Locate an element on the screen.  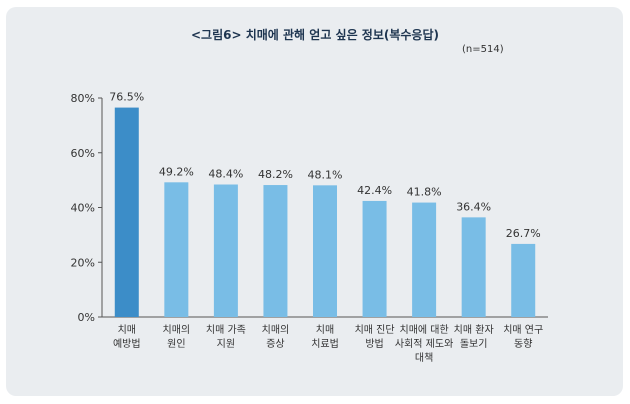
value-label: 48.4% is located at coordinates (225, 174).